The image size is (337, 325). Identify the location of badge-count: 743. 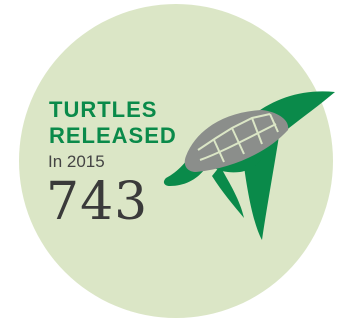
(97, 202).